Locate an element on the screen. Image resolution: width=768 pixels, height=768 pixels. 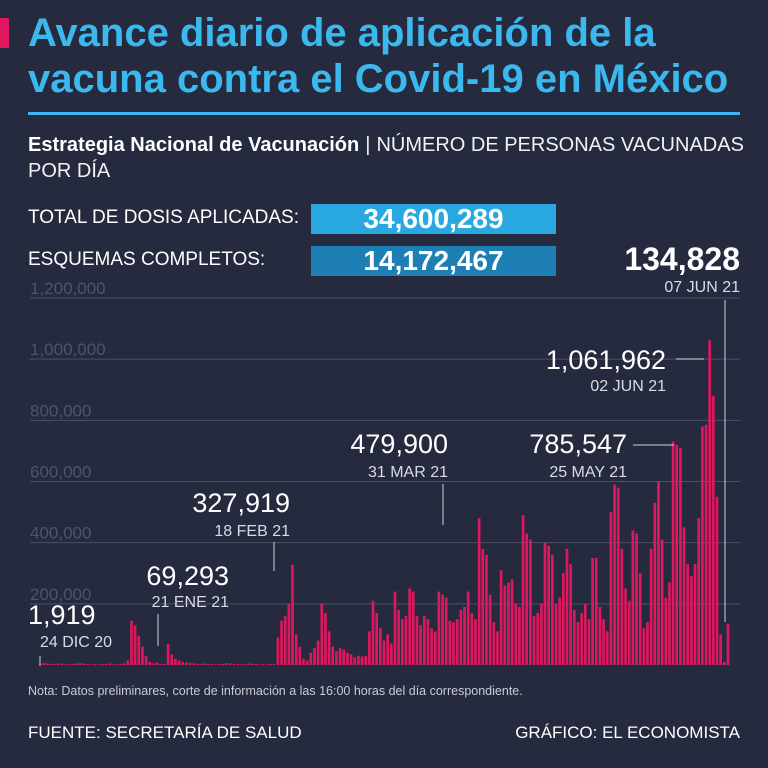
annotation-date: 21 ENE 21 is located at coordinates (190, 602).